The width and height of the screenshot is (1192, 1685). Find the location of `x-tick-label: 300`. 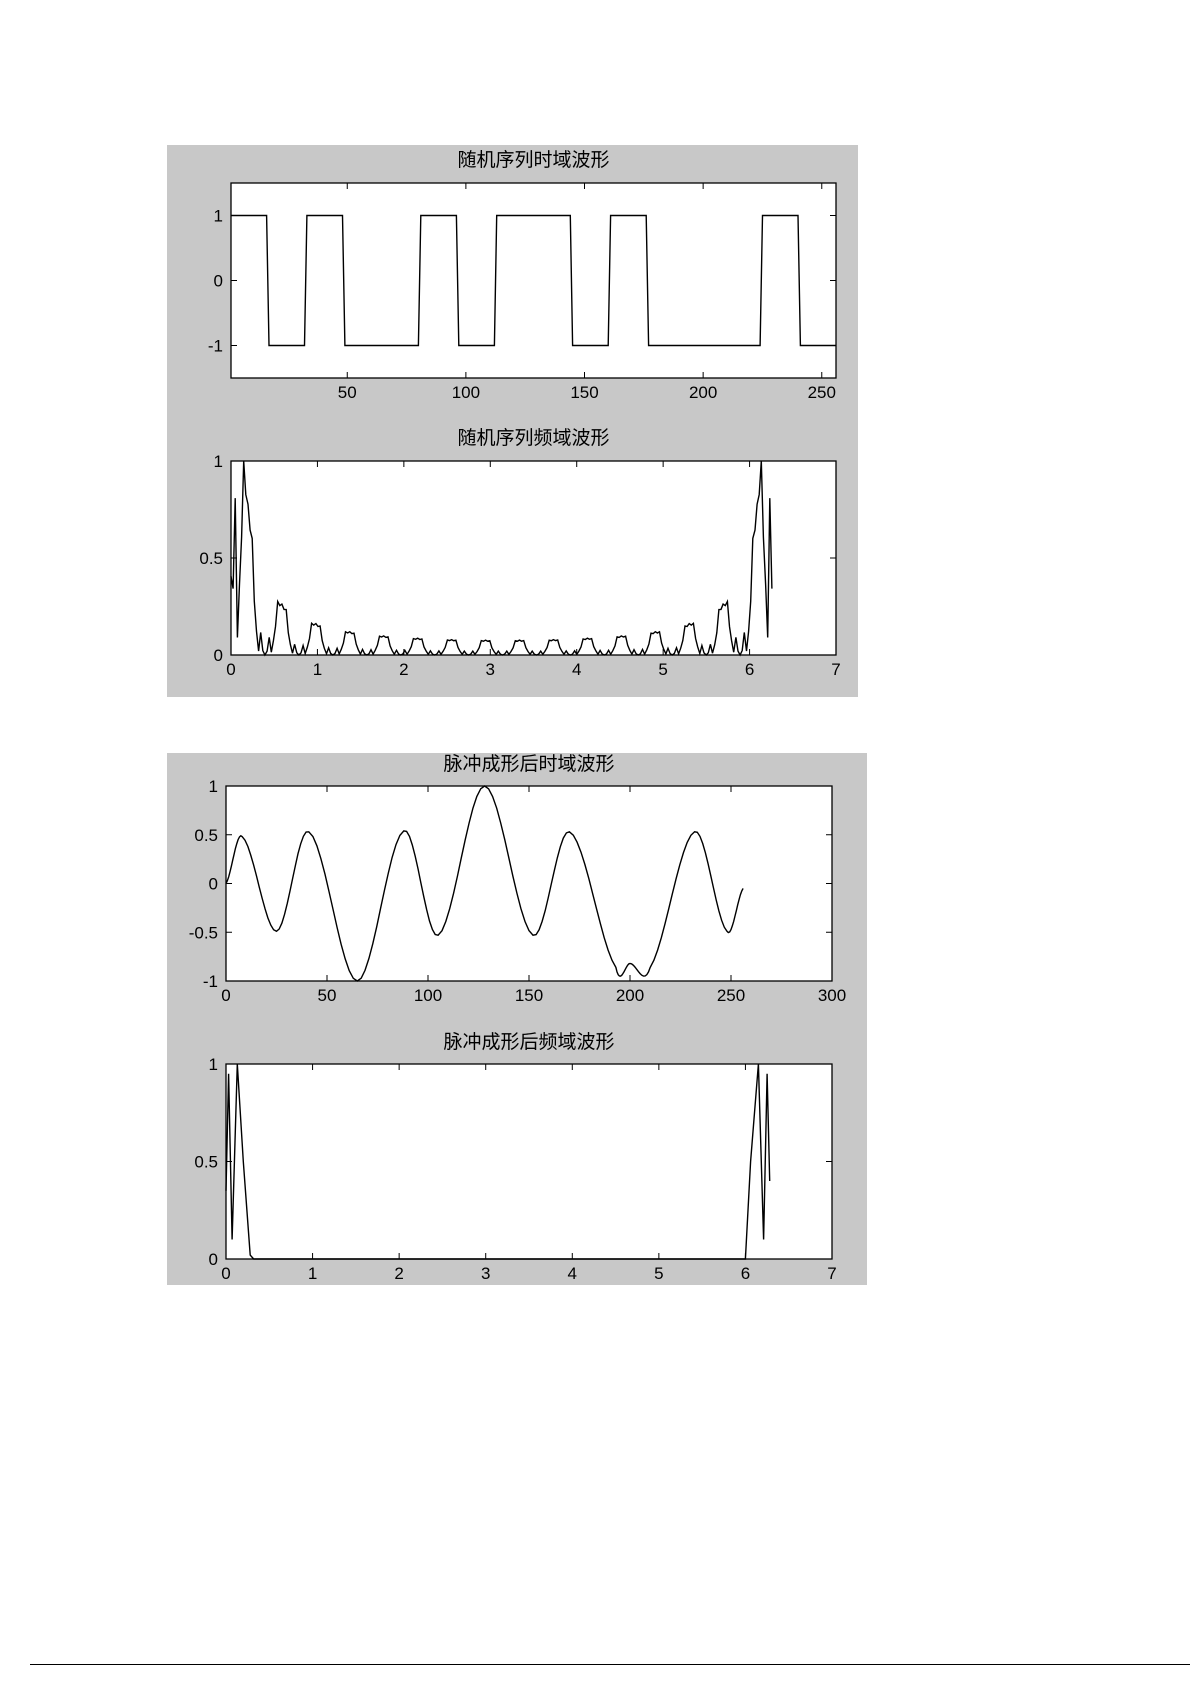

x-tick-label: 300 is located at coordinates (832, 995).